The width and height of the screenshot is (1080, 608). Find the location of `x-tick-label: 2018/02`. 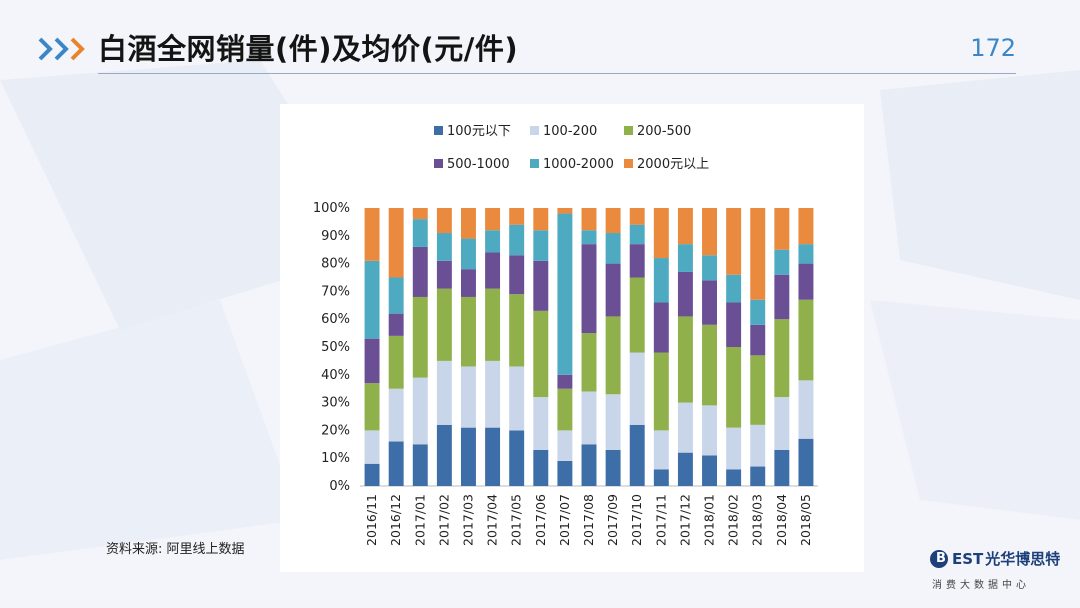

x-tick-label: 2018/02 is located at coordinates (733, 520).